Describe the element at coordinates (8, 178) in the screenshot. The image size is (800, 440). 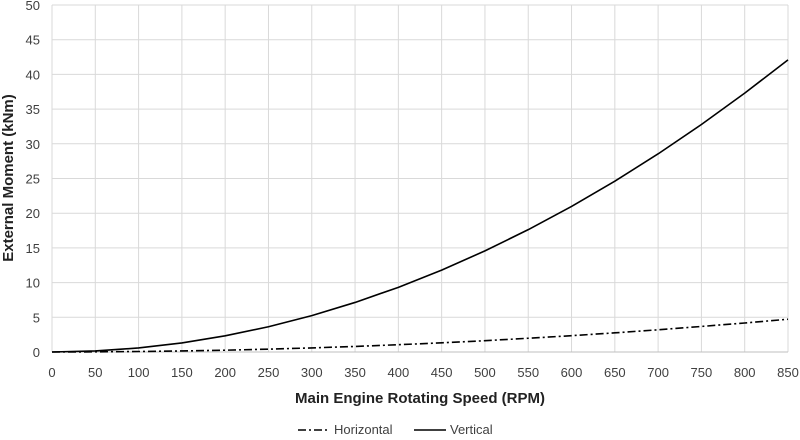
I see `y-axis-title: External Moment (kNm)` at that location.